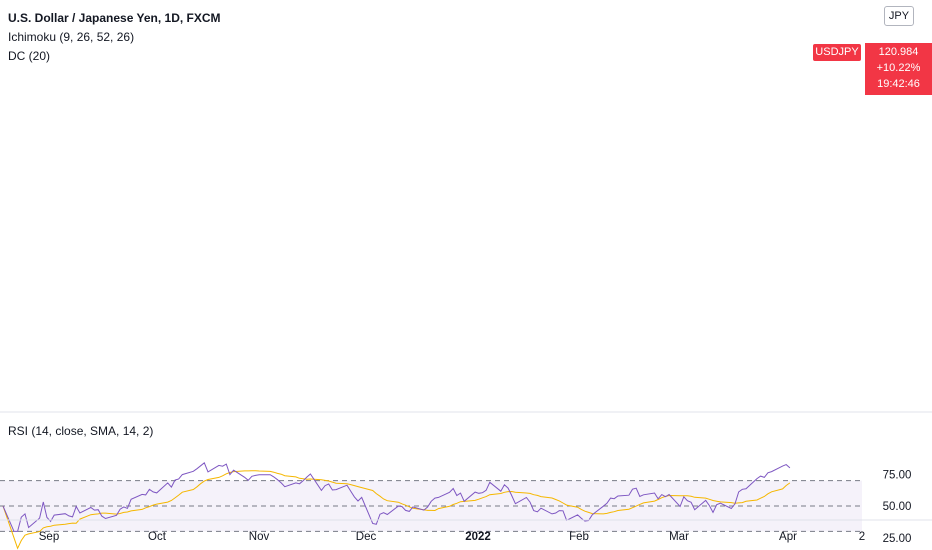 This screenshot has height=550, width=932. Describe the element at coordinates (899, 16) in the screenshot. I see `currency-button: JPY` at that location.